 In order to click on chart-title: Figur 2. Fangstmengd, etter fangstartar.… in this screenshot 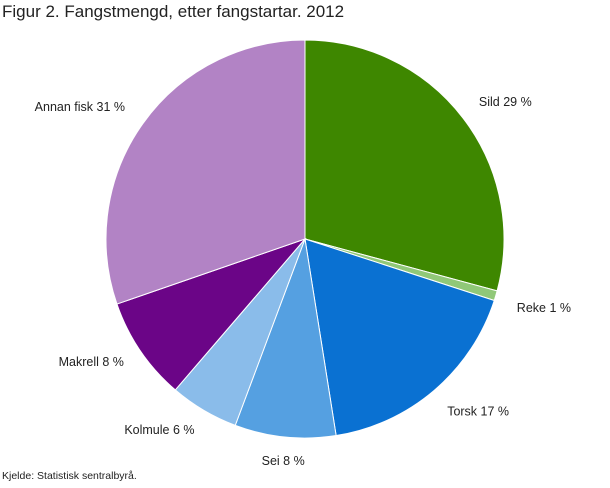, I will do `click(173, 11)`.